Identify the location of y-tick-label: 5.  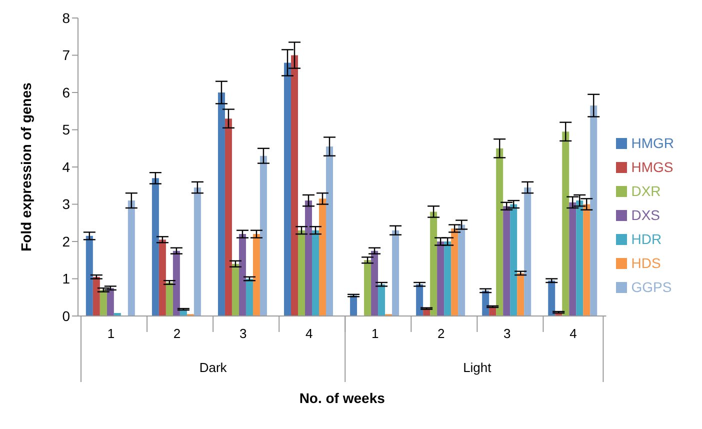
(66, 130).